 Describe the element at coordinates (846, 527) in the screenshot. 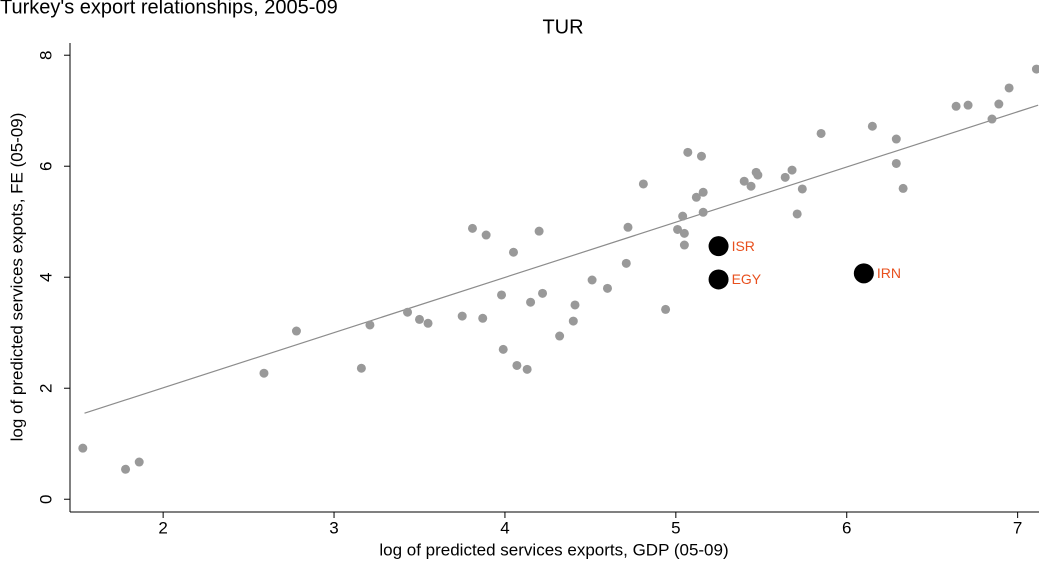

I see `x-tick-label: 6` at that location.